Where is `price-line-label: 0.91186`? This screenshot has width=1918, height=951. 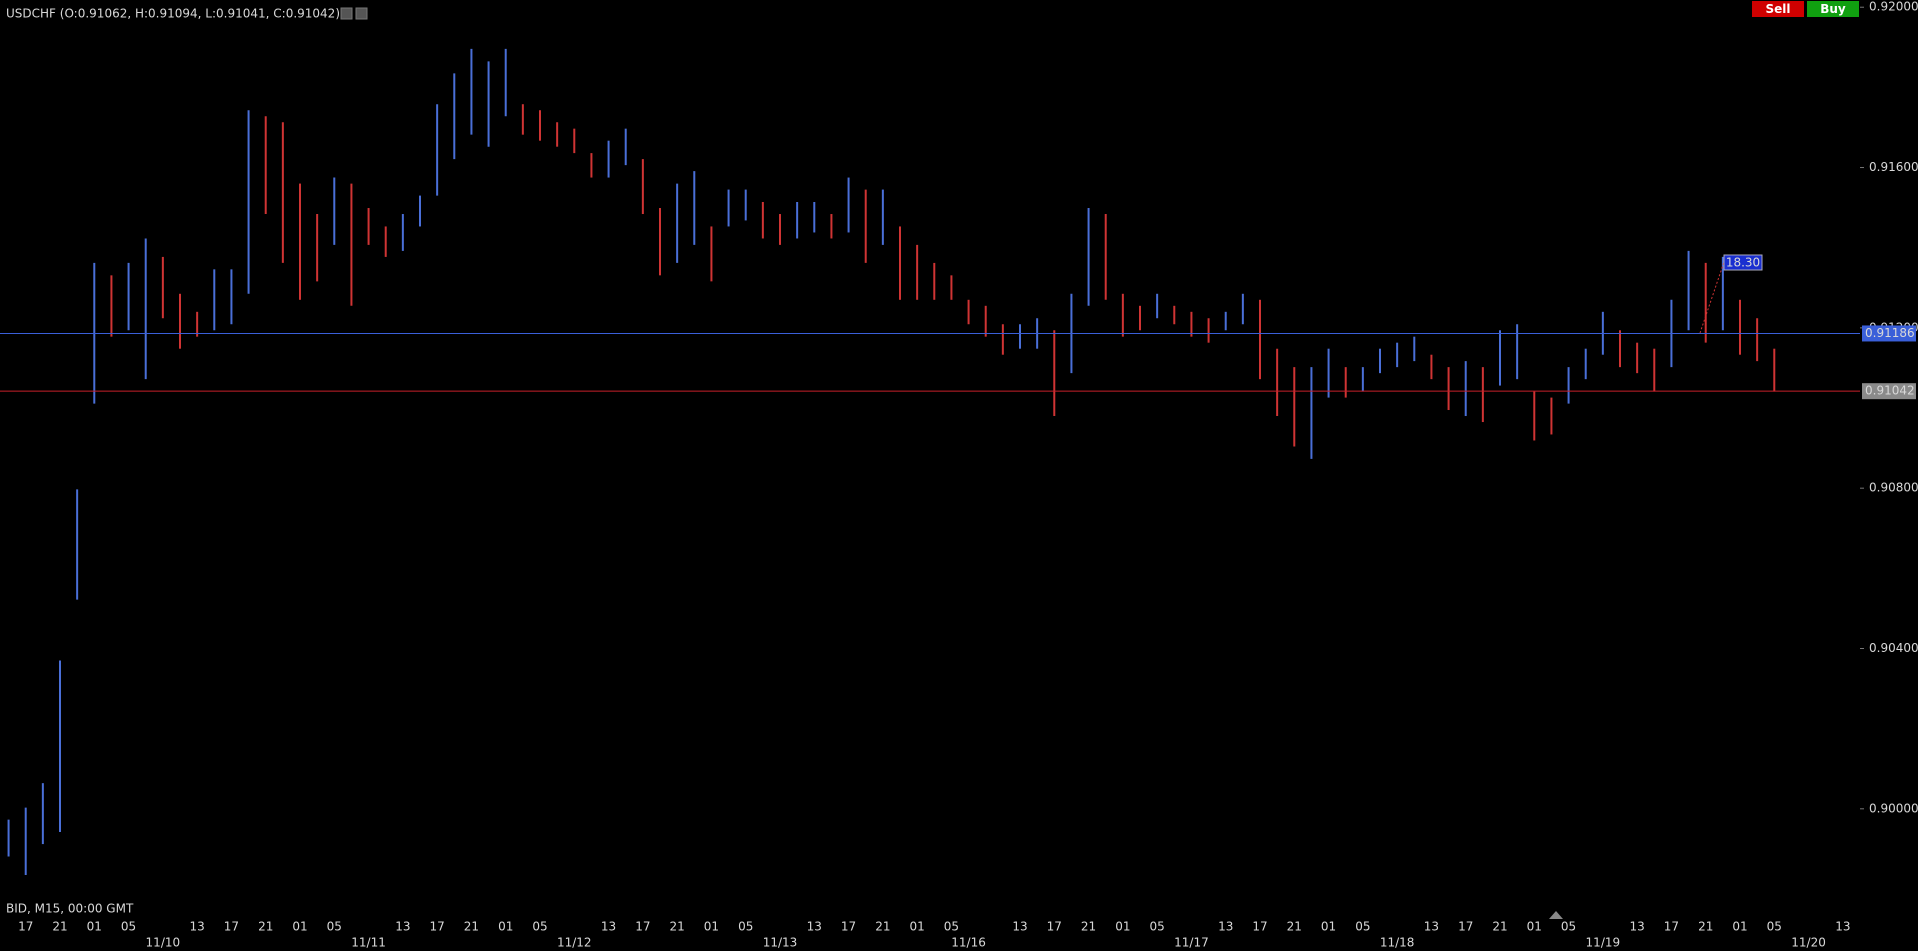 price-line-label: 0.91186 is located at coordinates (1890, 333).